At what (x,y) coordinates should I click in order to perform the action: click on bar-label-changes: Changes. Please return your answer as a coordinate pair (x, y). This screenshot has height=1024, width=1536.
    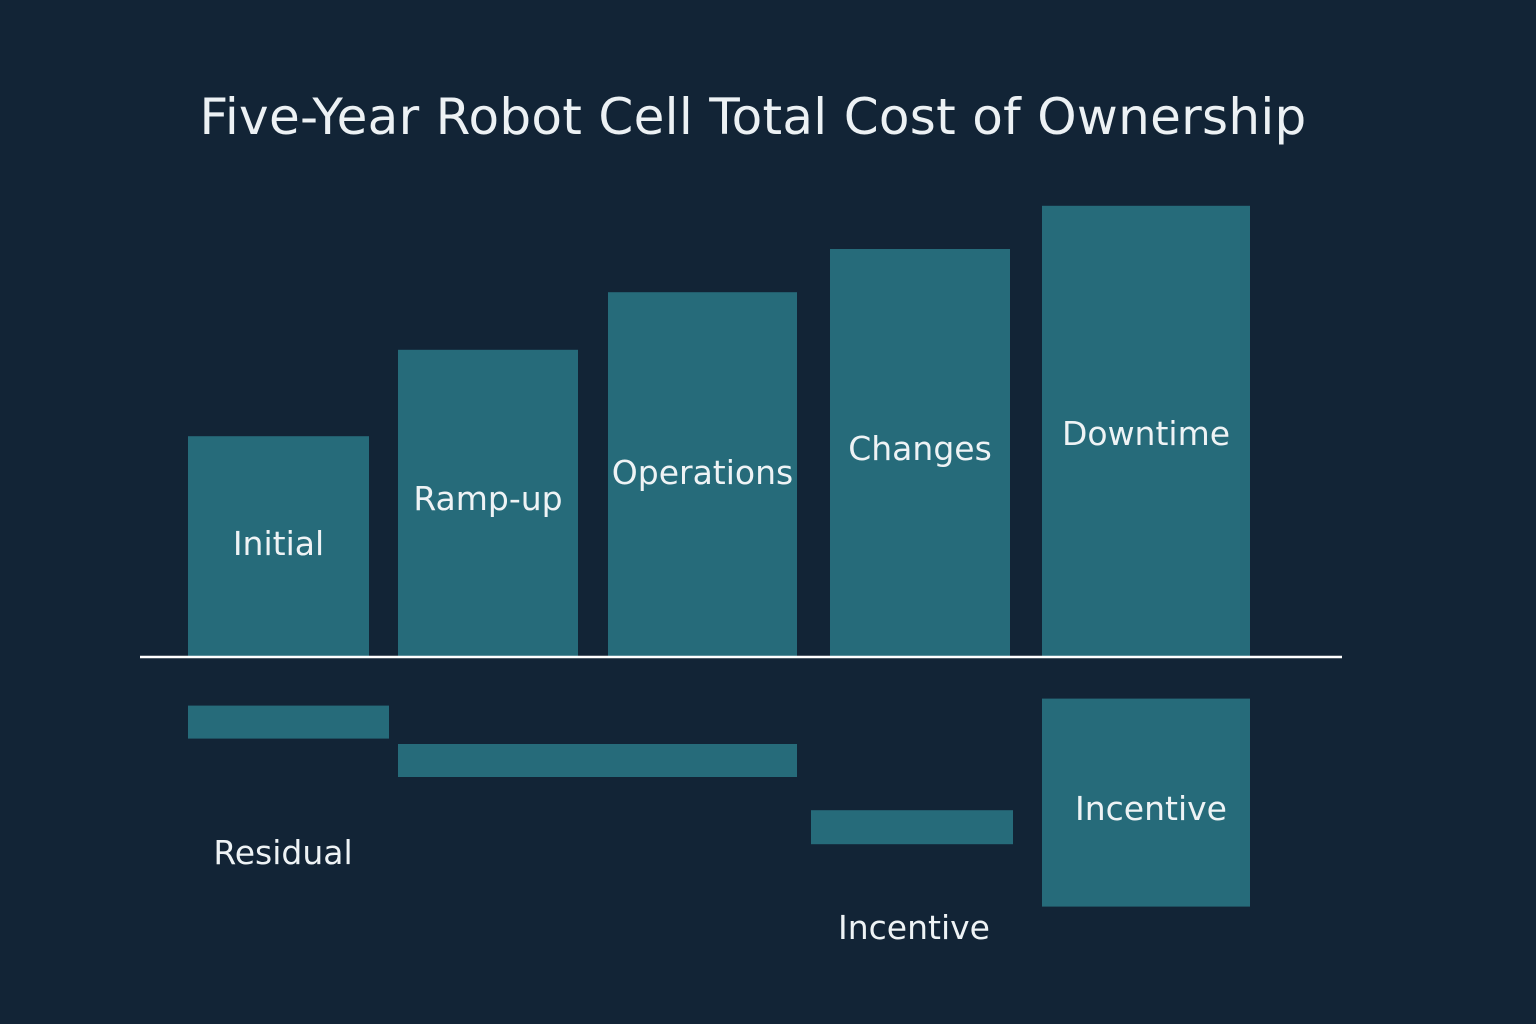
    Looking at the image, I should click on (920, 448).